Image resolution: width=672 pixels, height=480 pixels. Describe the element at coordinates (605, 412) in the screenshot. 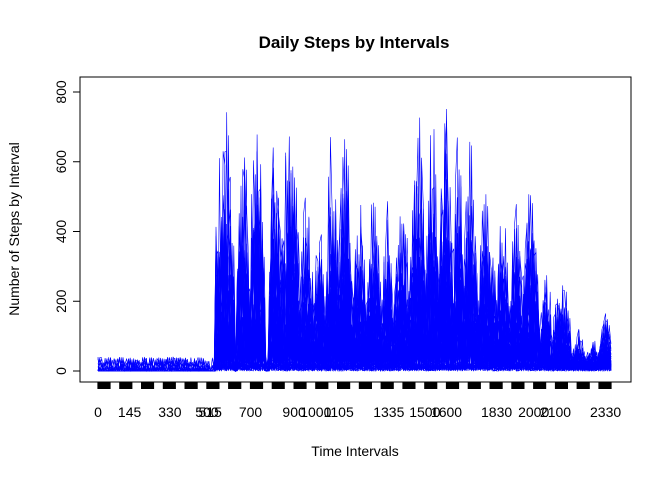

I see `x-tick-label: 2330` at that location.